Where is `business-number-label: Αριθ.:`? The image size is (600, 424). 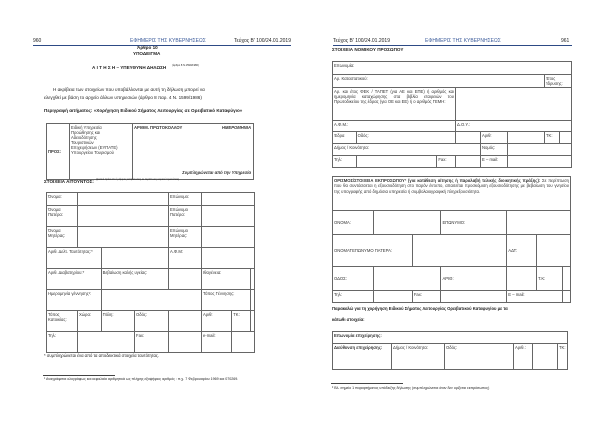 business-number-label: Αριθ.: is located at coordinates (523, 356).